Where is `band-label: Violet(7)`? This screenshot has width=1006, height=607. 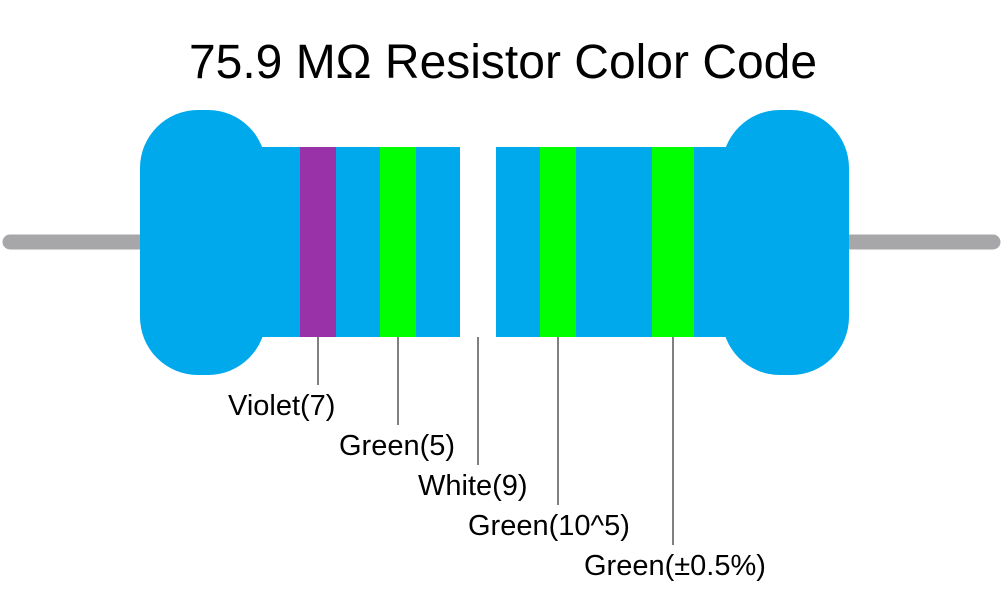 band-label: Violet(7) is located at coordinates (281, 406).